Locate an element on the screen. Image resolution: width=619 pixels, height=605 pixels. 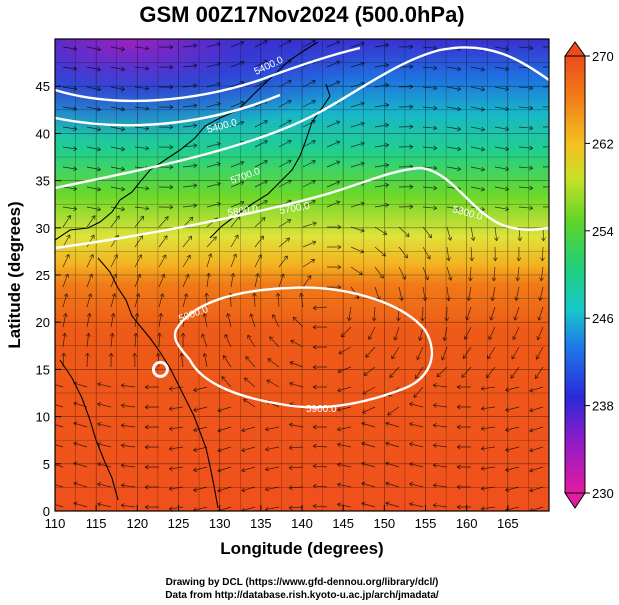
japan-coast is located at coordinates (270, 161).